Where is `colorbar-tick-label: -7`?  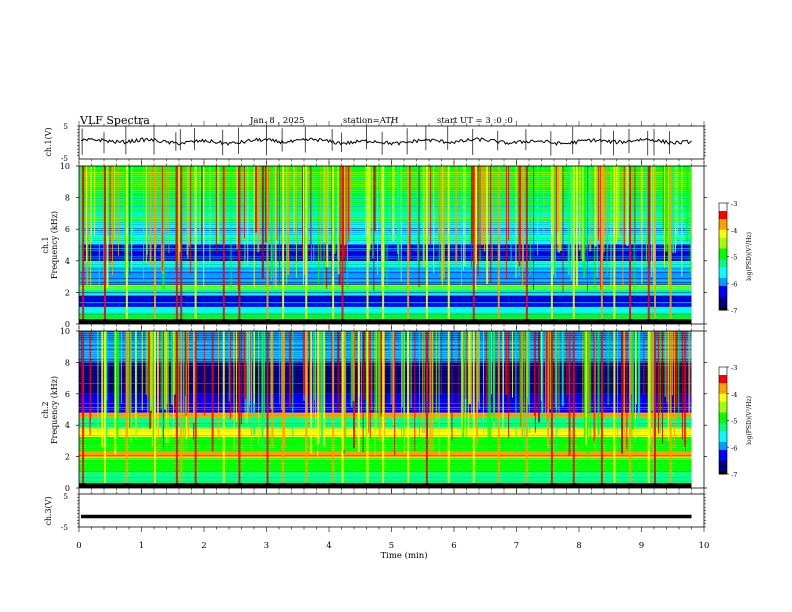 colorbar-tick-label: -7 is located at coordinates (734, 475).